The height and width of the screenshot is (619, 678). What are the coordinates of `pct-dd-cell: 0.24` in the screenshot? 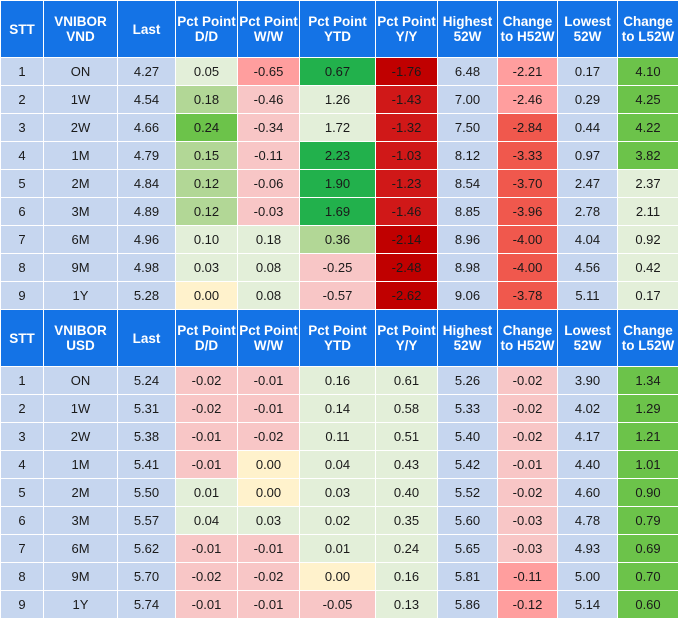 It's located at (207, 128).